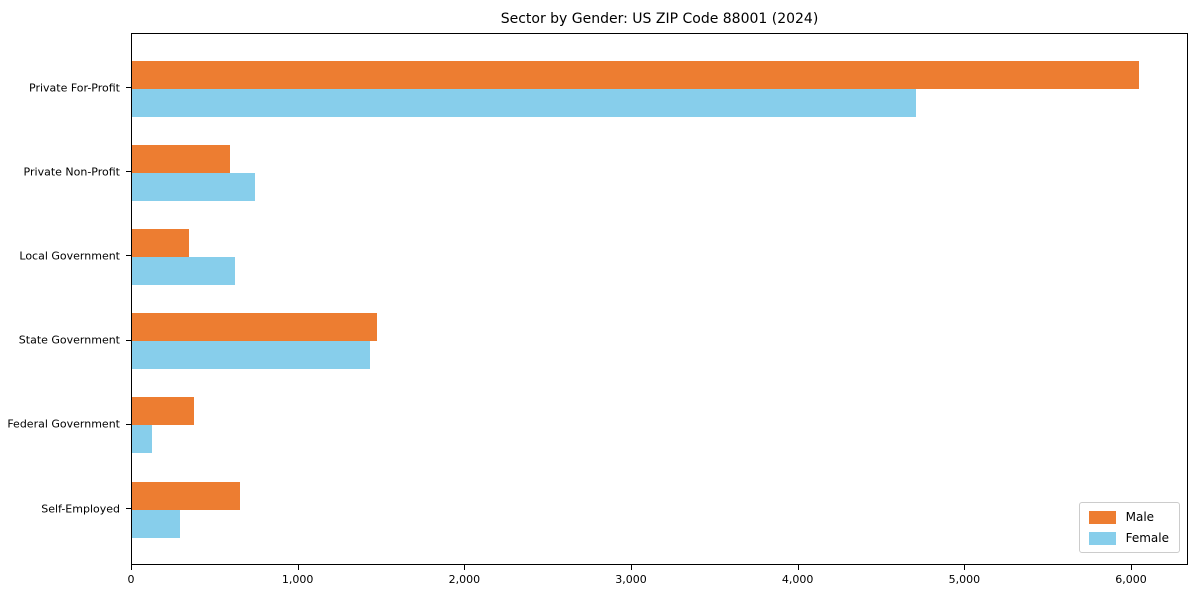 This screenshot has width=1200, height=600. What do you see at coordinates (1102, 538) in the screenshot?
I see `female-swatch-icon` at bounding box center [1102, 538].